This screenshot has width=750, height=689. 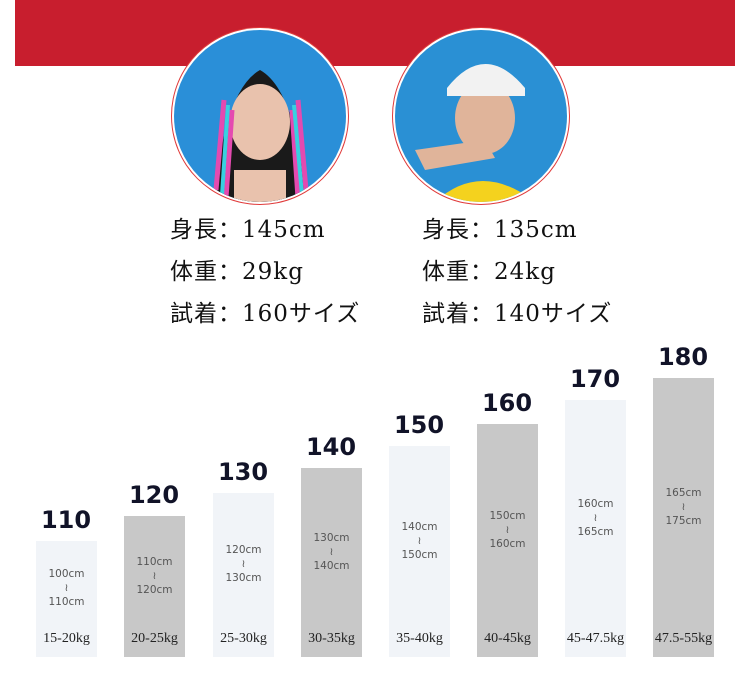 What do you see at coordinates (507, 403) in the screenshot?
I see `size-label: 160` at bounding box center [507, 403].